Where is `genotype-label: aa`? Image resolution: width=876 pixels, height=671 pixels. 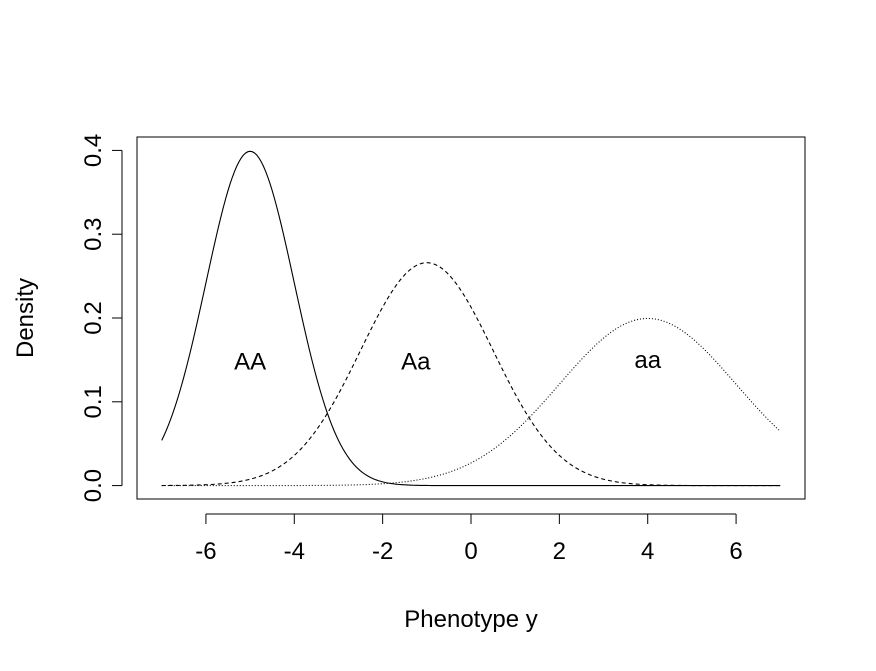
genotype-label: aa is located at coordinates (647, 360).